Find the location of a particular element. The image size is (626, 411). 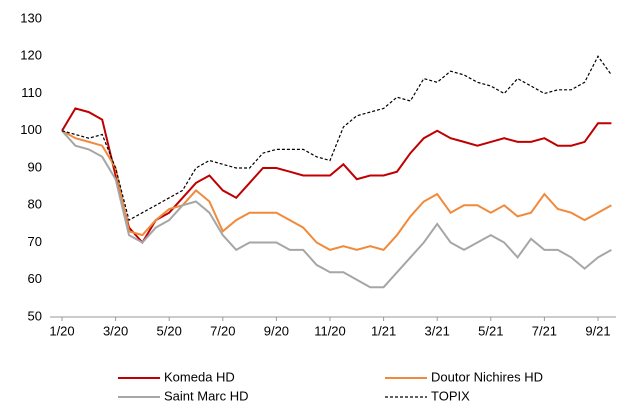

legend-label: Doutor Nichires HD is located at coordinates (487, 376).